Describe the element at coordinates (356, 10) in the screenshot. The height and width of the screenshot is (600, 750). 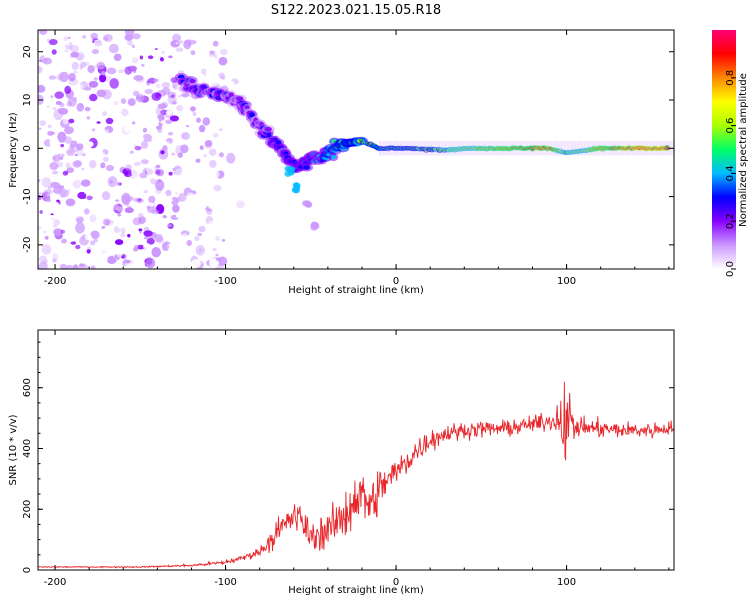
I see `figure-title: S122.2023.021.15.05.R18` at that location.